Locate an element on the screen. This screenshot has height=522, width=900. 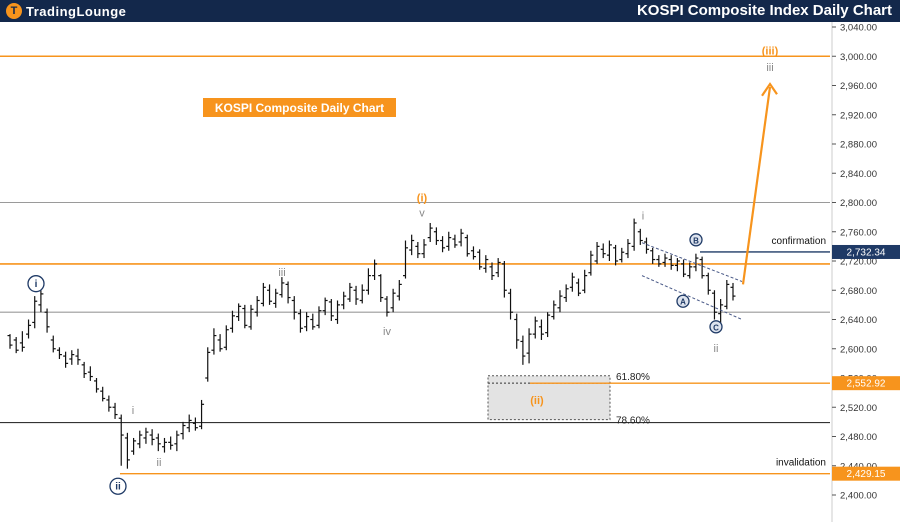
axis-tick-label: 2,920.00 is located at coordinates (858, 115).